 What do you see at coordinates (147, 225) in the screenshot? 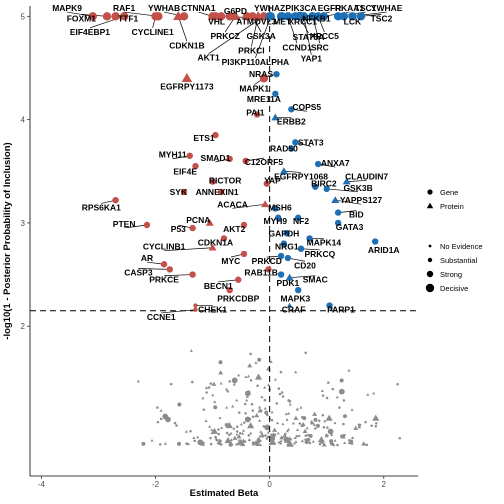
I see `point-pten` at bounding box center [147, 225].